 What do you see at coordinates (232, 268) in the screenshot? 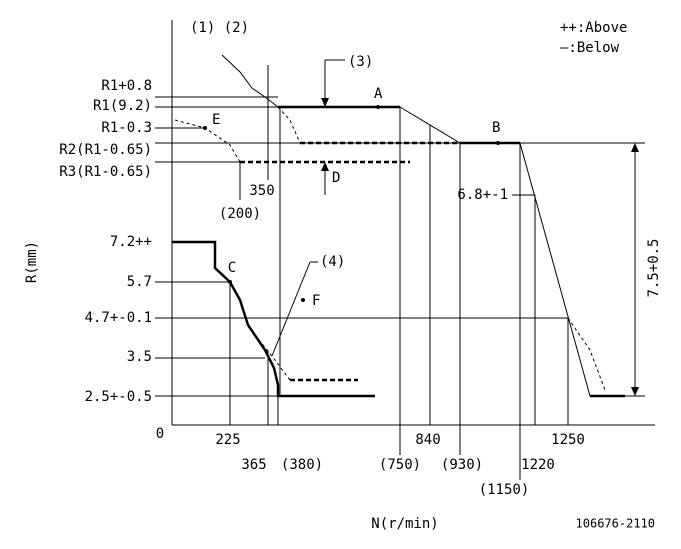
I see `label: C` at bounding box center [232, 268].